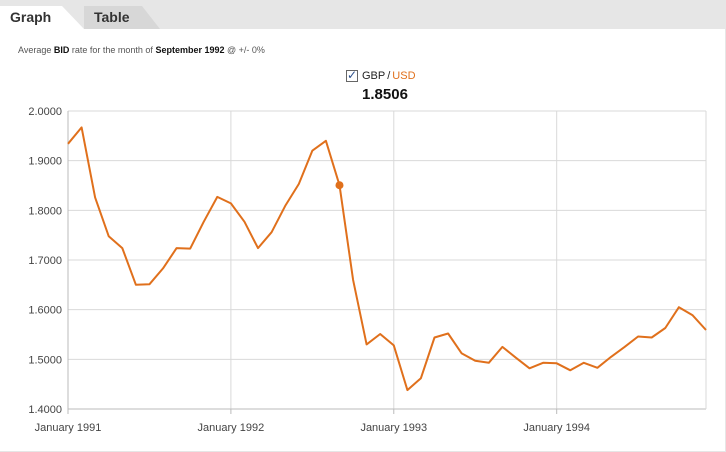  What do you see at coordinates (385, 94) in the screenshot?
I see `current-value: 1.8506` at bounding box center [385, 94].